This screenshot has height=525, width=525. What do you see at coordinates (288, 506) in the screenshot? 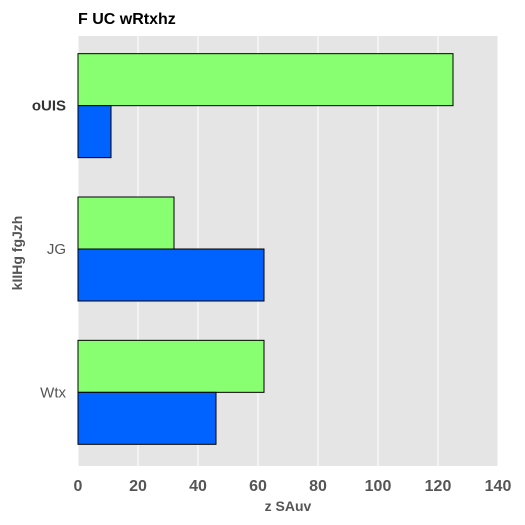
I see `x-axis-label: z SAuv` at bounding box center [288, 506].